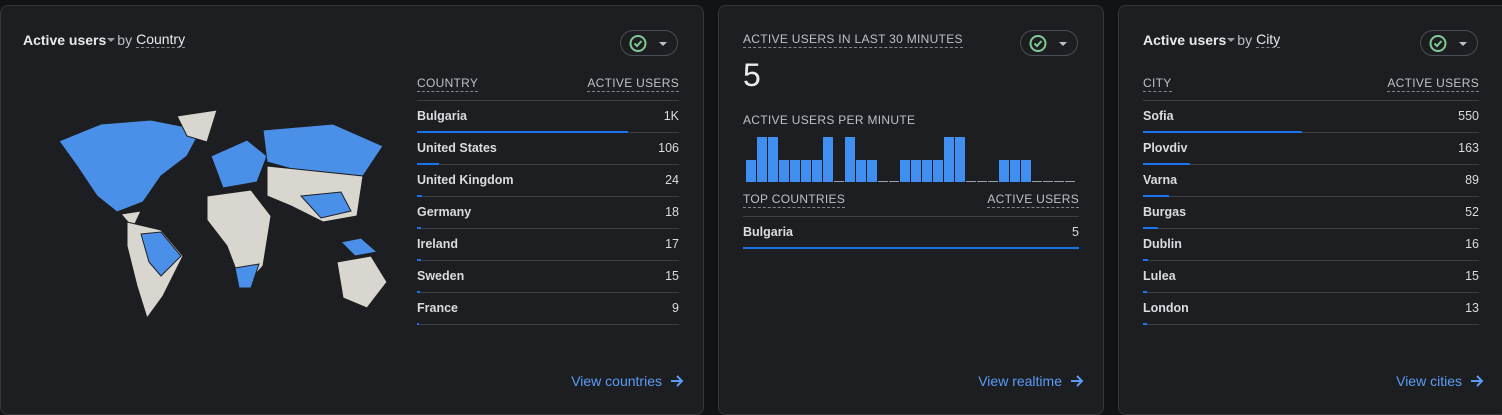 This screenshot has width=1502, height=415. What do you see at coordinates (829, 120) in the screenshot?
I see `per-minute-title: ACTIVE USERS PER MINUTE` at bounding box center [829, 120].